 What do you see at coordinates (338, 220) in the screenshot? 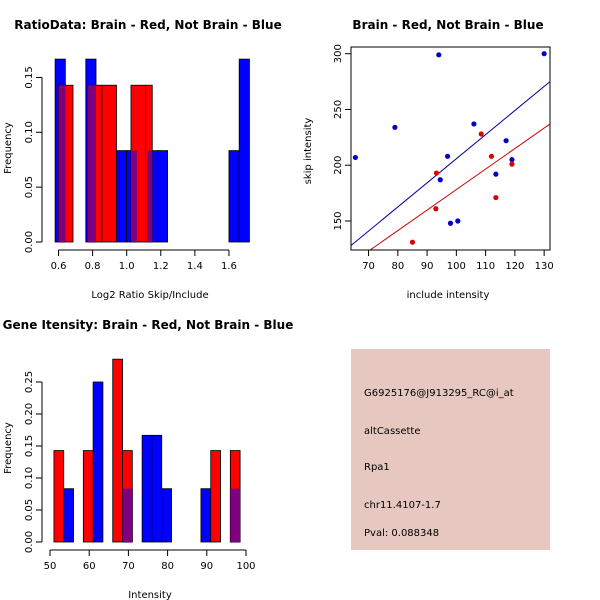
I see `scatter-y-tick-label: 150` at bounding box center [338, 220].